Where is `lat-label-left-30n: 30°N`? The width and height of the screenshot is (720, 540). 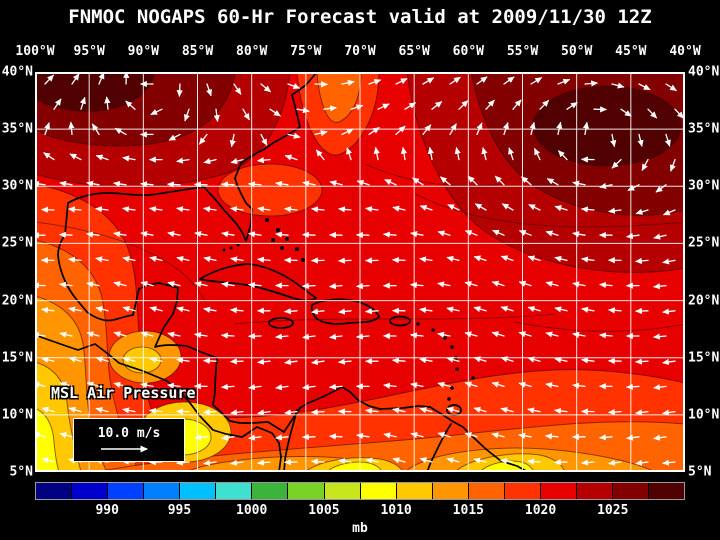 lat-label-left-30n: 30°N is located at coordinates (17, 186).